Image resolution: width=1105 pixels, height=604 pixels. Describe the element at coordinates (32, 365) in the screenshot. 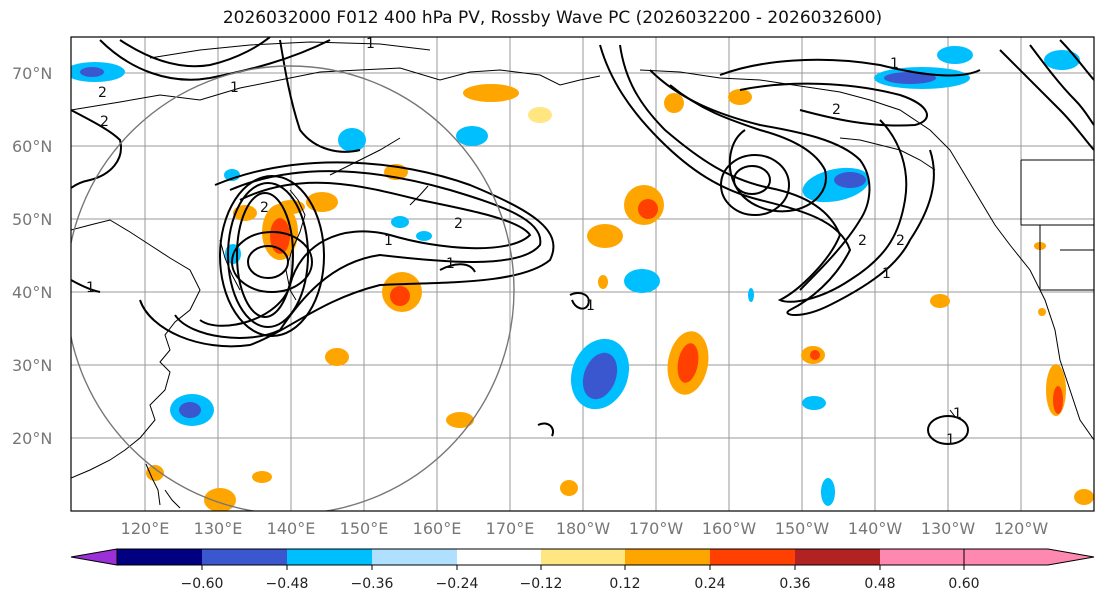

I see `lat-label: 30°N` at that location.